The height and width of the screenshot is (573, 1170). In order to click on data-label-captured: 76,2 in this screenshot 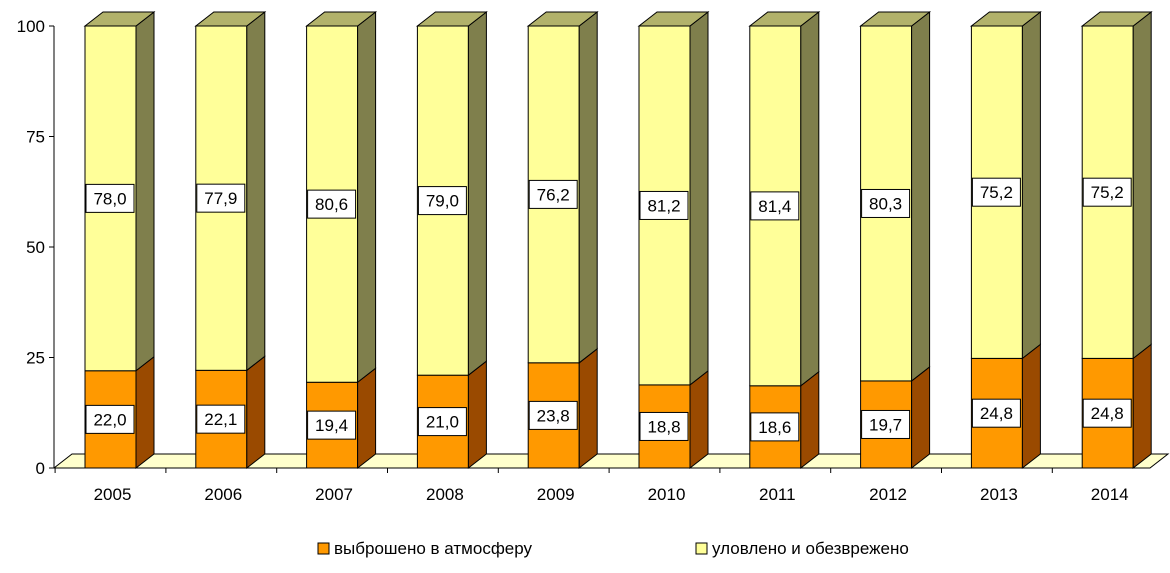, I will do `click(553, 194)`.